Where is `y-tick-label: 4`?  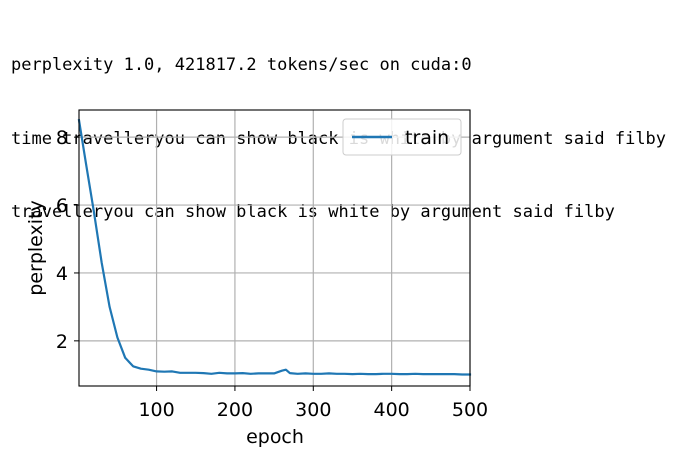
y-tick-label: 4 is located at coordinates (62, 274).